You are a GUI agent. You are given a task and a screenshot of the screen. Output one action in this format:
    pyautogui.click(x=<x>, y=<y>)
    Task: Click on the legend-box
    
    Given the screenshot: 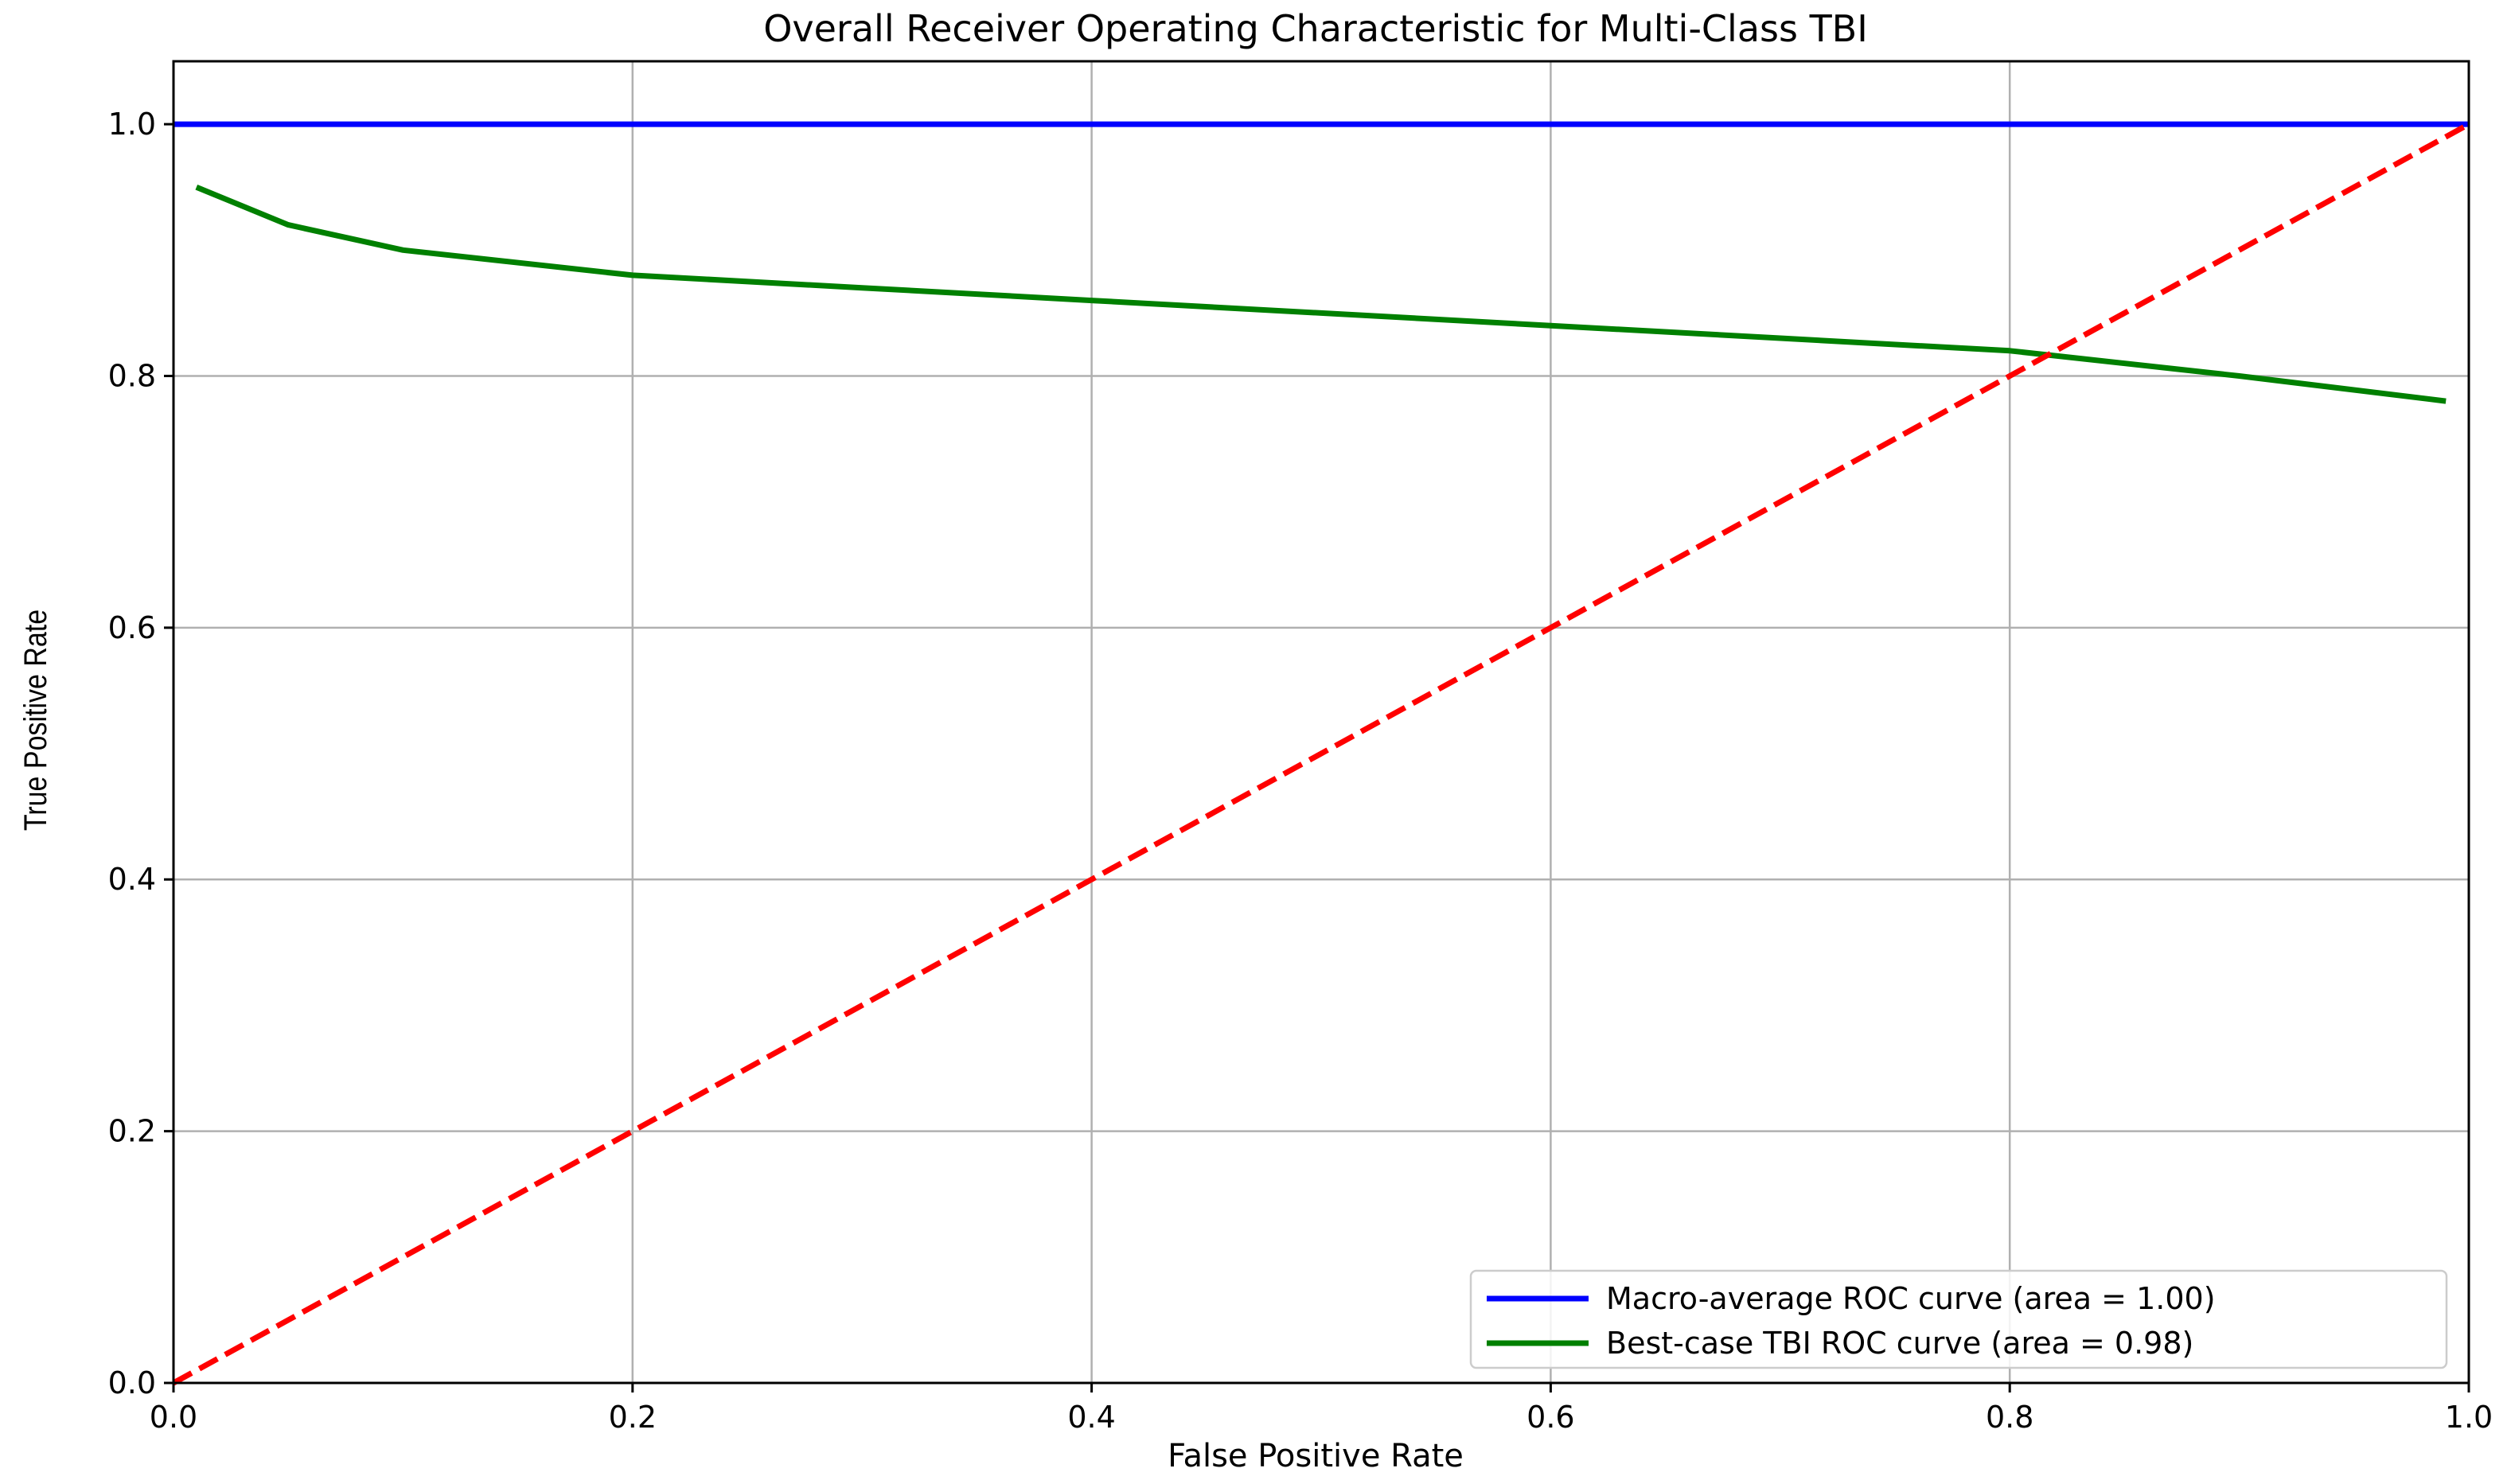 What is the action you would take?
    pyautogui.click(x=1958, y=1319)
    